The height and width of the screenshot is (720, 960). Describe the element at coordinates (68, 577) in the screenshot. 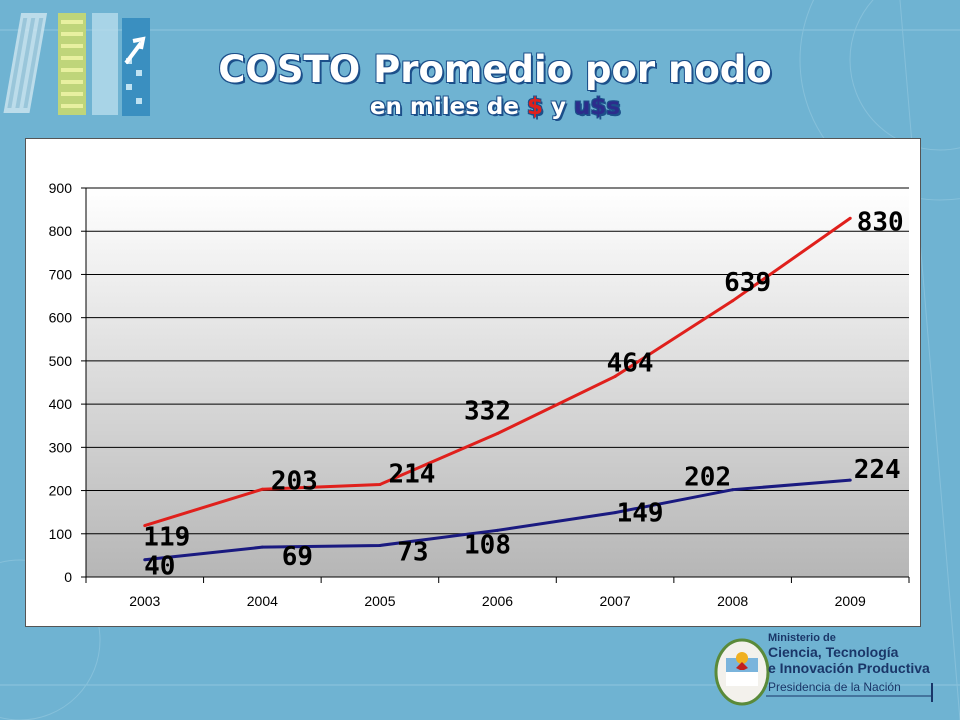

I see `y-tick-label: 0` at that location.